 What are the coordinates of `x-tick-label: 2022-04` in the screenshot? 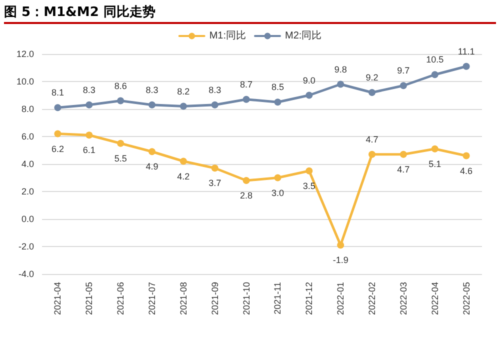 It's located at (435, 299).